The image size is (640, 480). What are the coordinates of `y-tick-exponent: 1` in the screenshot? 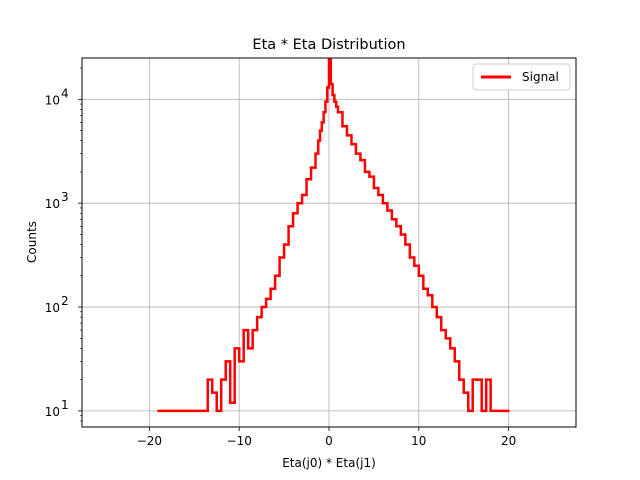 It's located at (65, 405).